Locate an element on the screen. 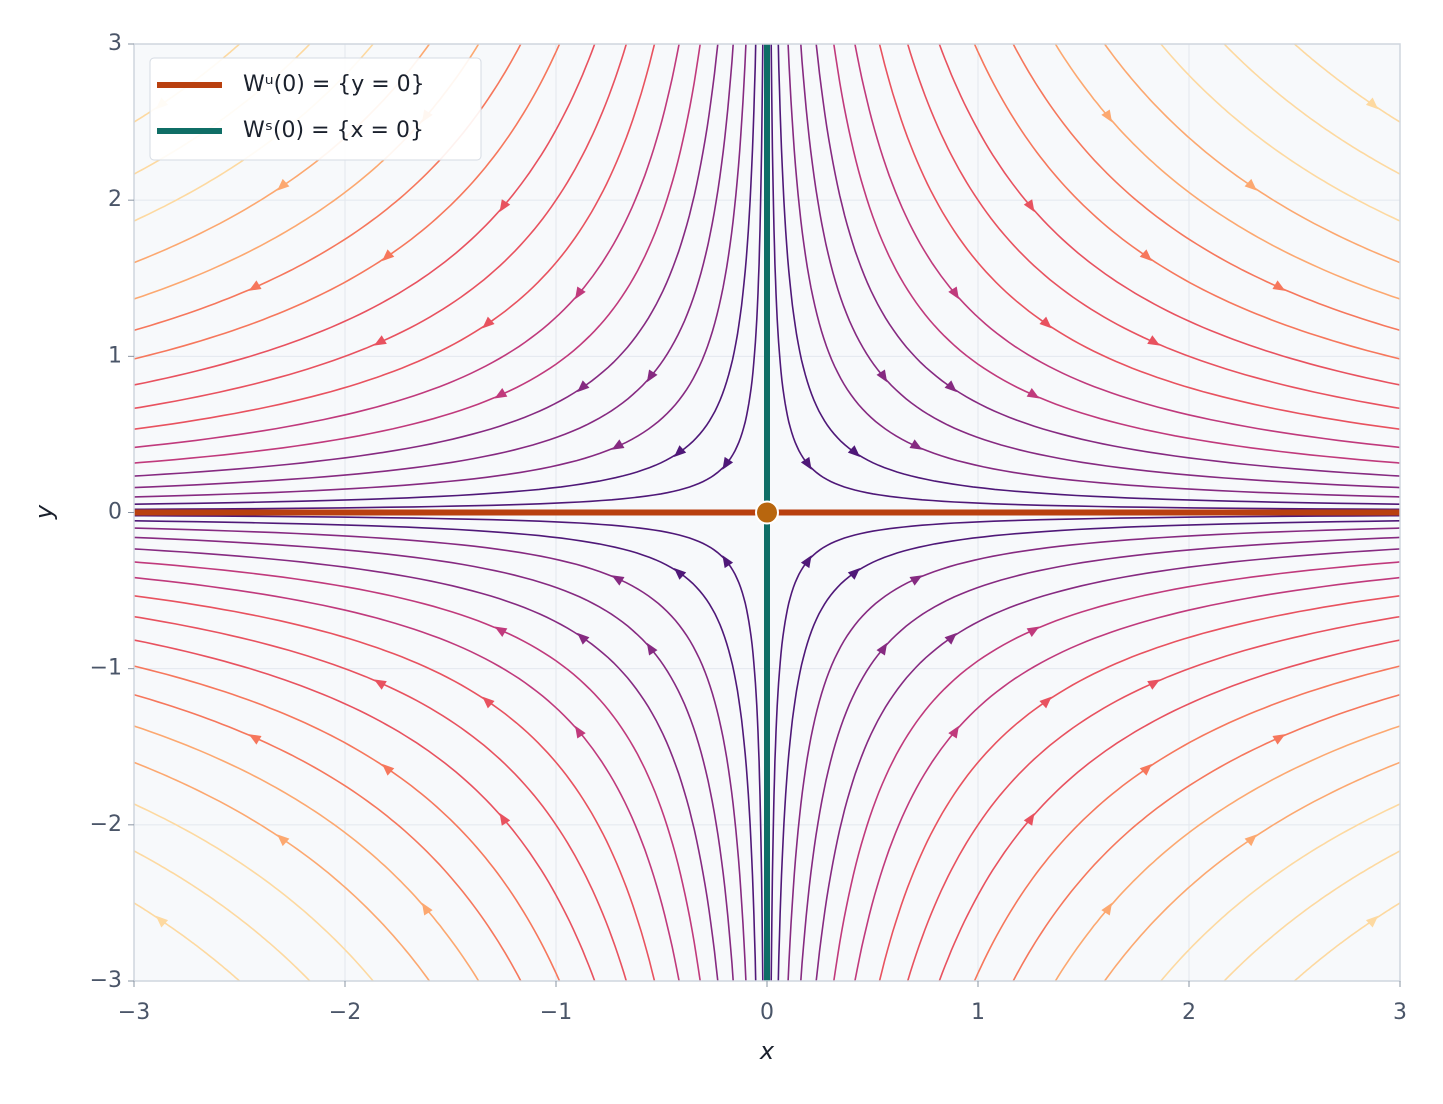 The height and width of the screenshot is (1104, 1443). x-tick-label: 3 is located at coordinates (1400, 1012).